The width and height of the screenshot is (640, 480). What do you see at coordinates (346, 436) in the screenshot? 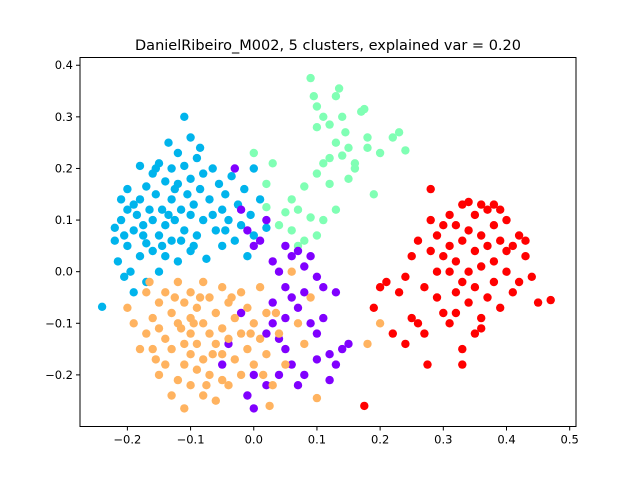
I see `x-axis: −0.2 −0.1 0.0 0.1 0.2 0.3 0.4 0.5` at bounding box center [346, 436].